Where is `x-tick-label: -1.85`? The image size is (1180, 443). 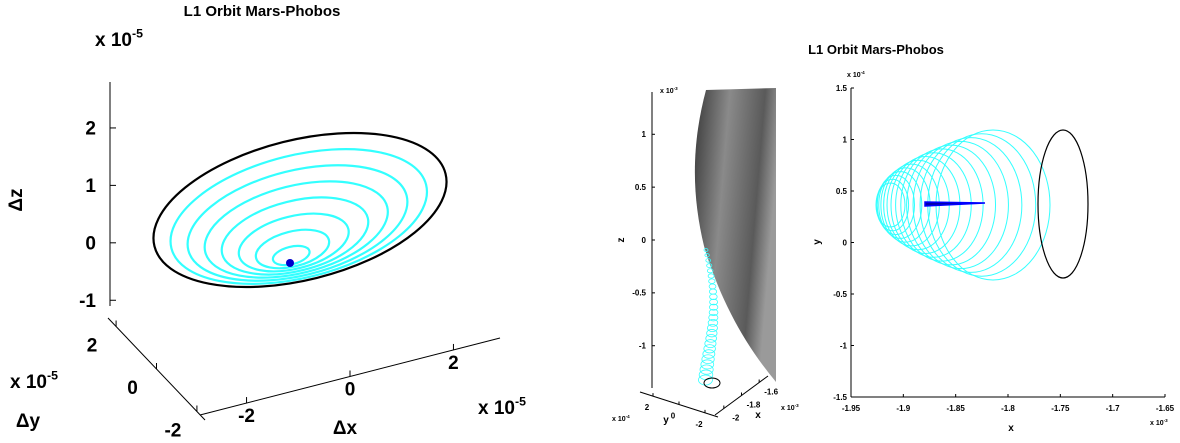
x-tick-label: -1.85 is located at coordinates (956, 408).